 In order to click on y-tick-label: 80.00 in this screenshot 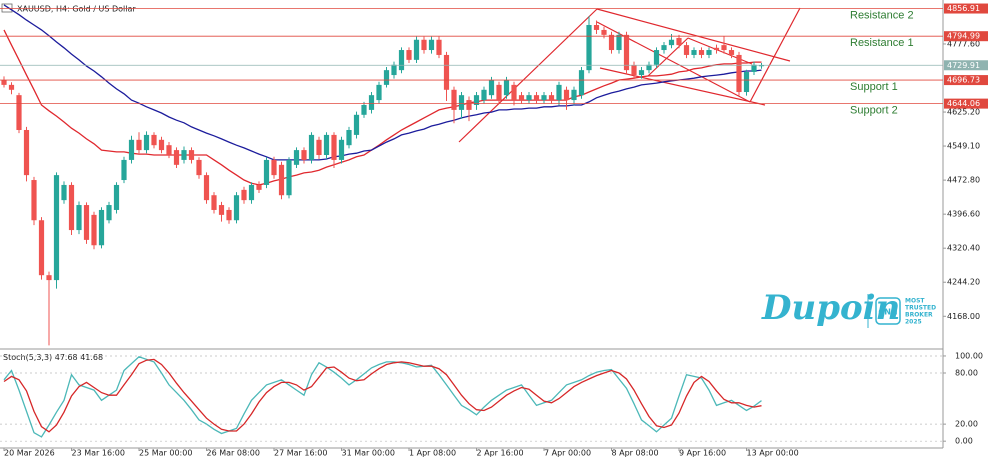, I will do `click(966, 373)`.